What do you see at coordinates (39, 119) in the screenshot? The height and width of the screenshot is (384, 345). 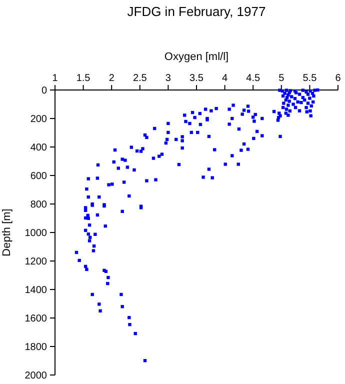 I see `y-tick-label: 200` at bounding box center [39, 119].